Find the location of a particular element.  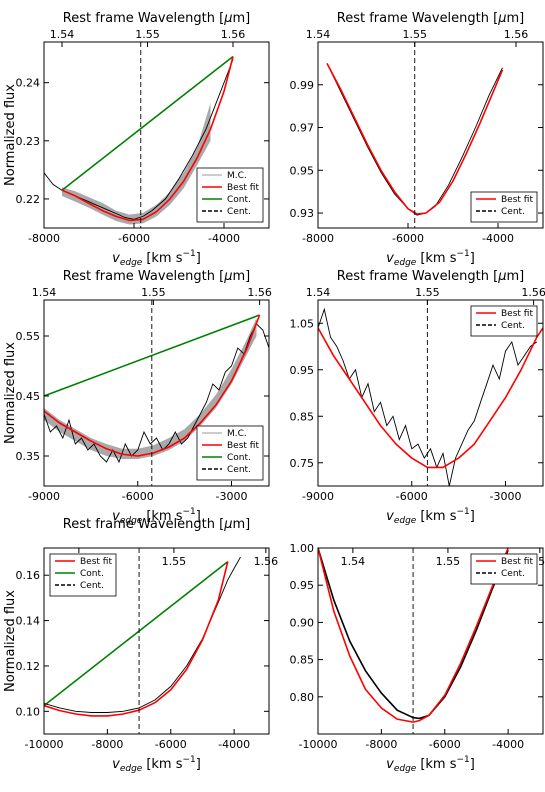

y-tick-label: 0.10 is located at coordinates (28, 711).